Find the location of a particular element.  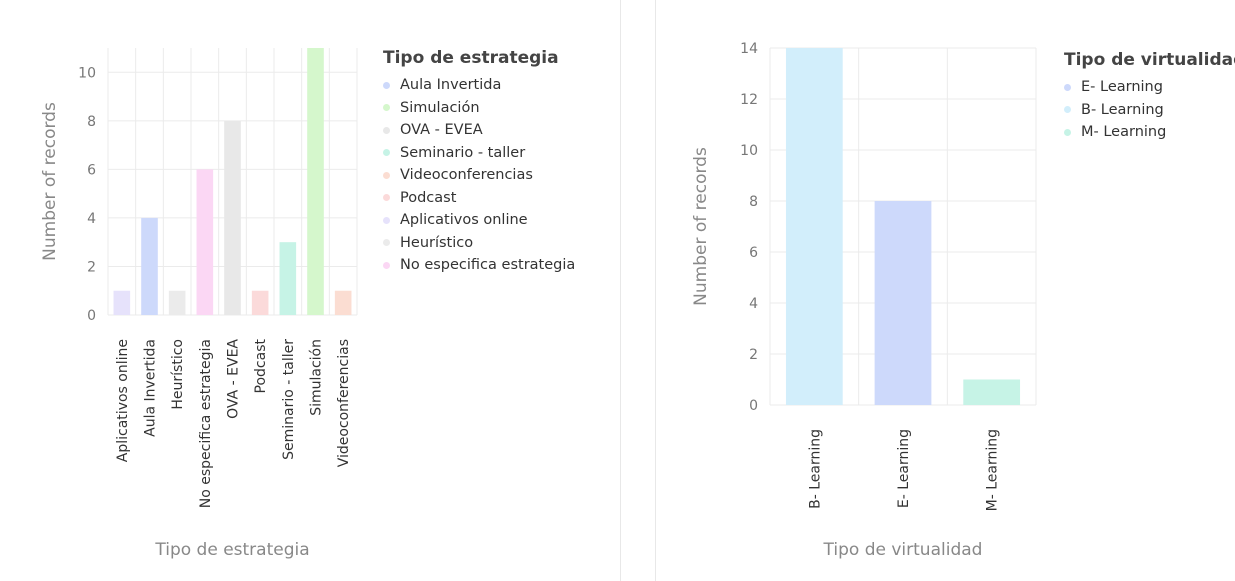

virtuality-legend-title: Tipo de virtualidad is located at coordinates (1149, 60).